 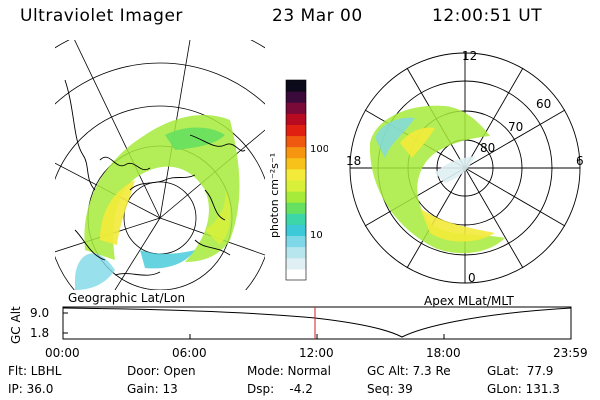 I want to click on colorbar-tick-10: 10, so click(x=316, y=235).